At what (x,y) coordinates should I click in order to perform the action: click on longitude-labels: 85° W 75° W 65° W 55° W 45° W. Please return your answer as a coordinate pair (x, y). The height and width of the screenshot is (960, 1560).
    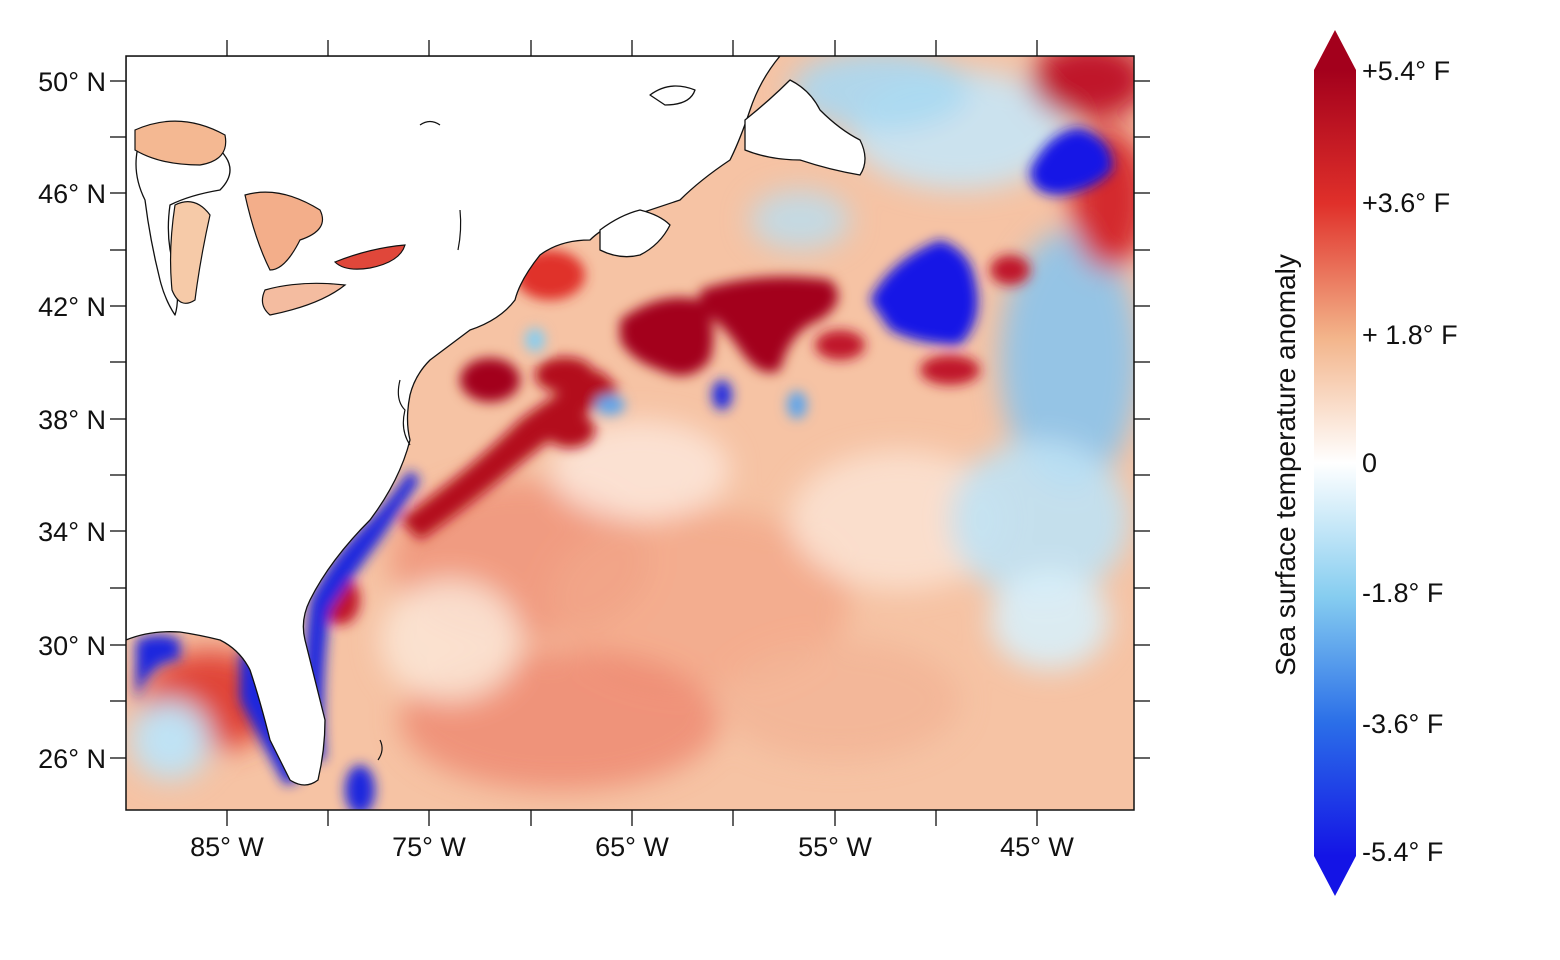
    Looking at the image, I should click on (632, 847).